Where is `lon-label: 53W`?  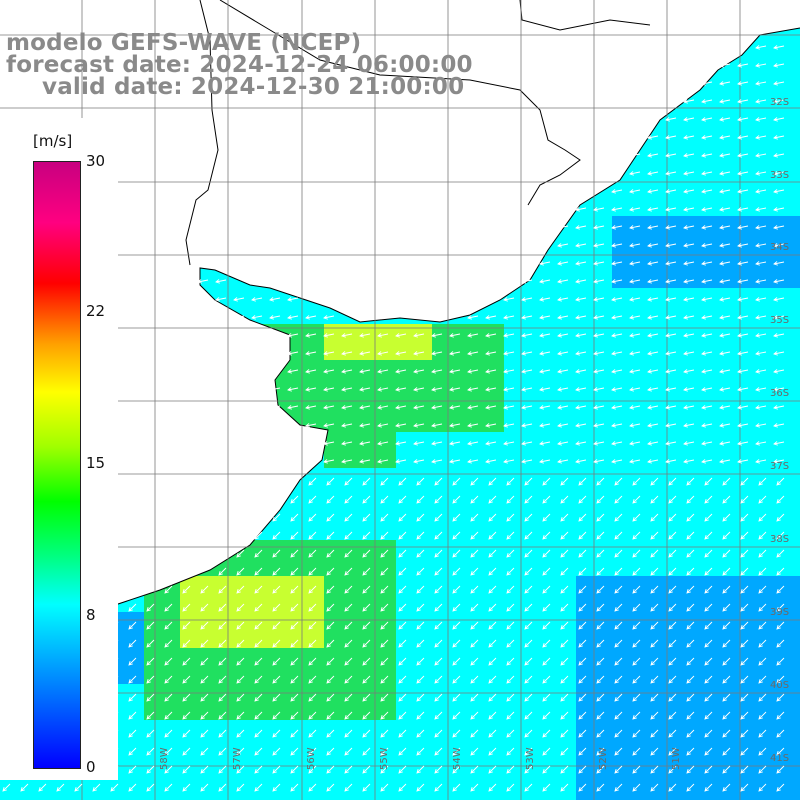 lon-label: 53W is located at coordinates (530, 758).